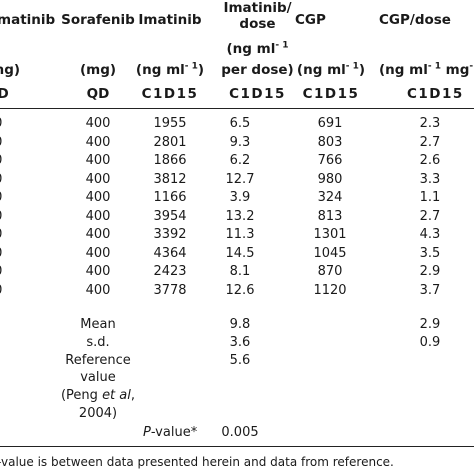 Image resolution: width=474 pixels, height=474 pixels. Describe the element at coordinates (240, 290) in the screenshot. I see `cell-imatinib-dose: 12.6` at that location.